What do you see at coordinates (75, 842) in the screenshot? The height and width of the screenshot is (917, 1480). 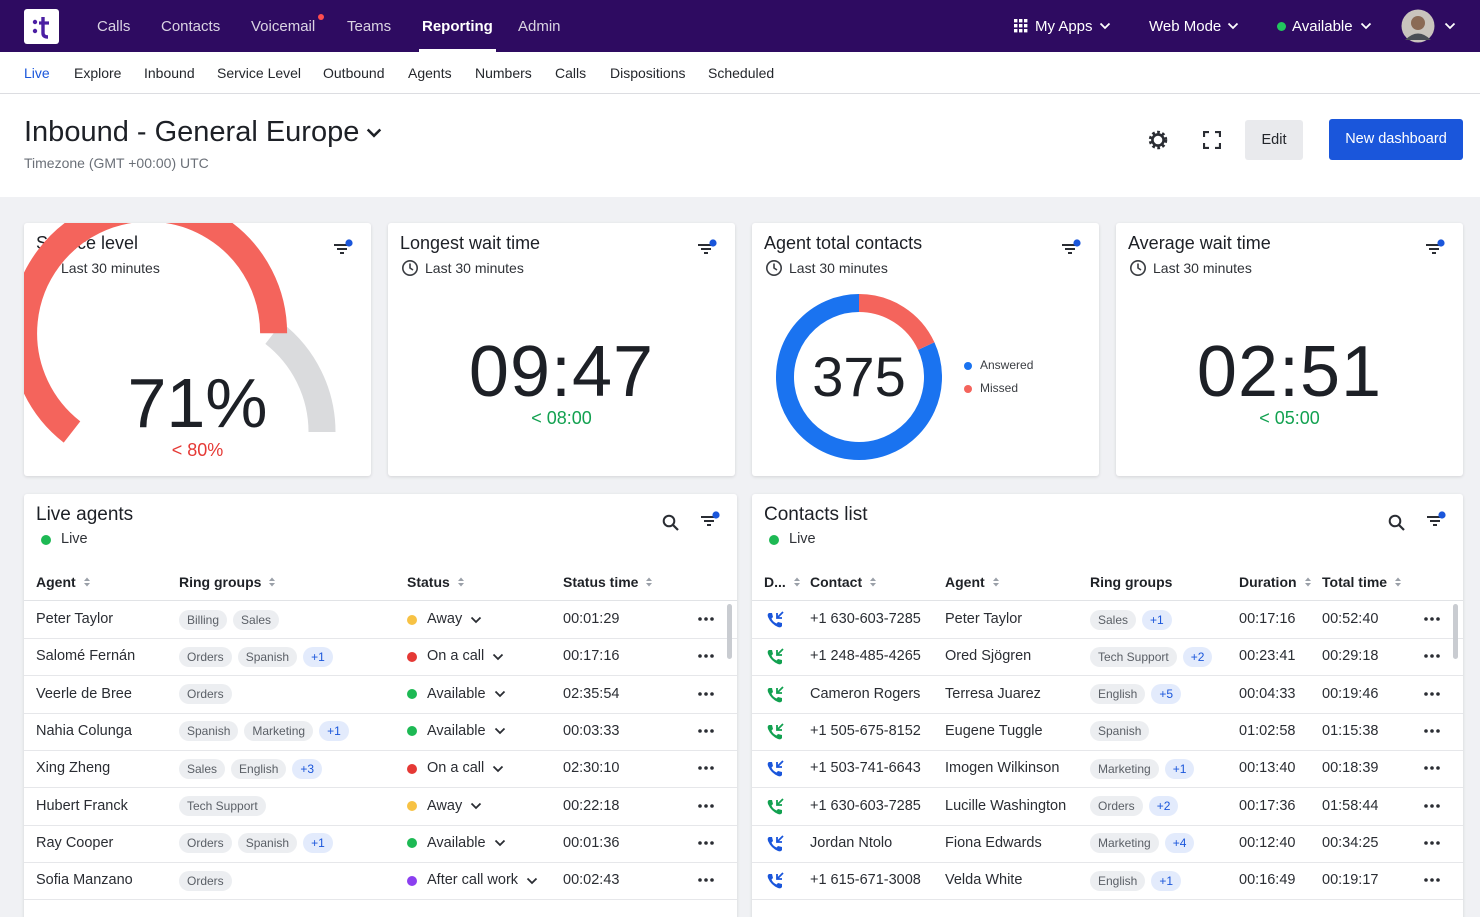 I see `agent-name: Ray Cooper` at bounding box center [75, 842].